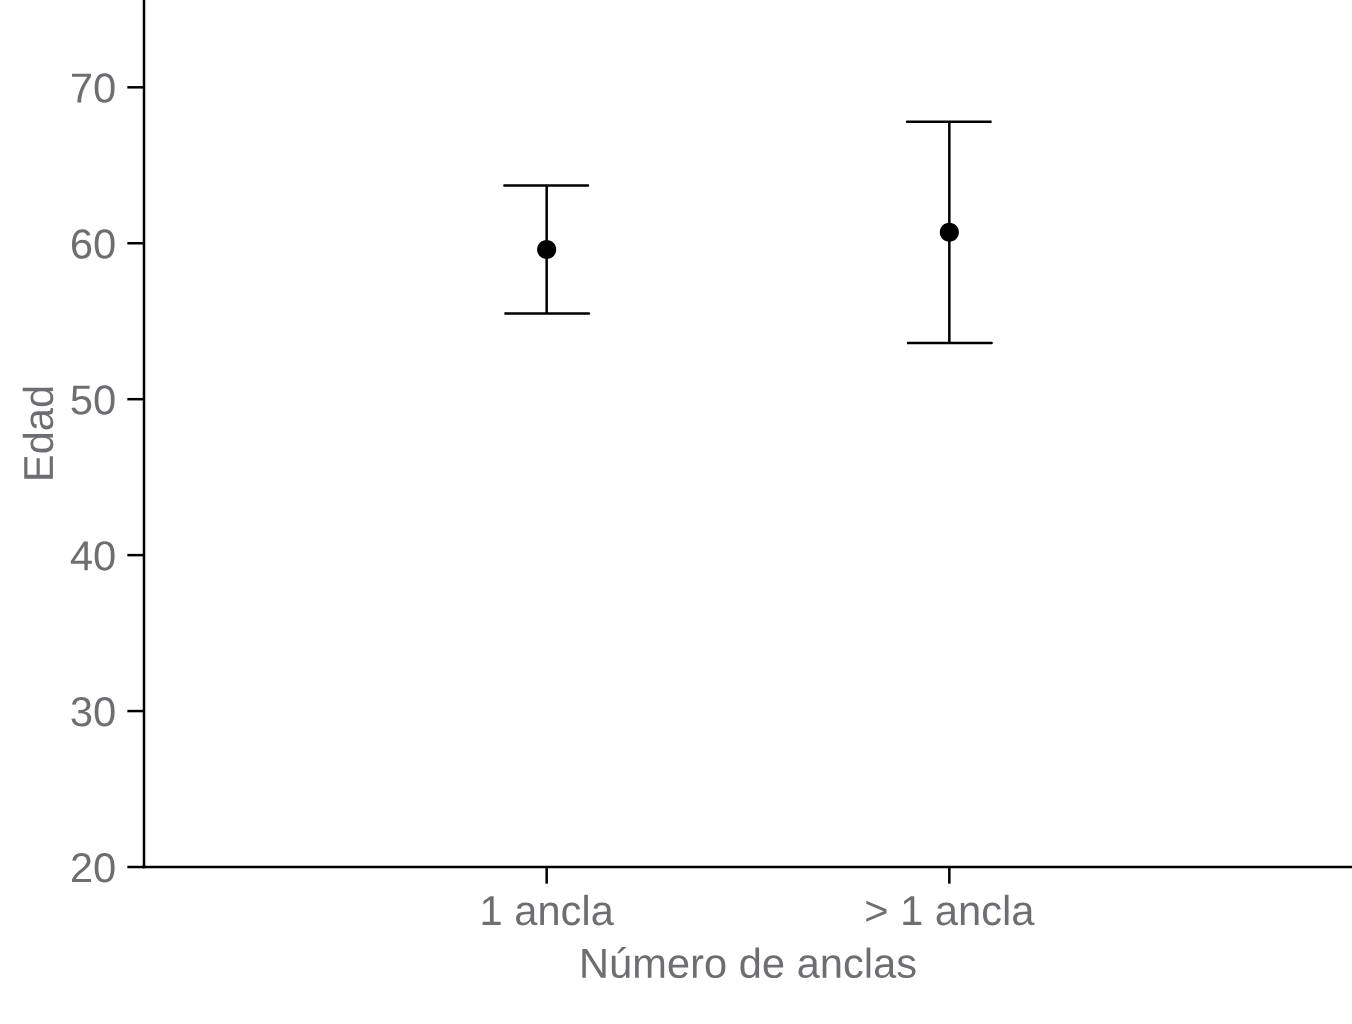  Describe the element at coordinates (93, 88) in the screenshot. I see `y-tick-label: 70` at that location.